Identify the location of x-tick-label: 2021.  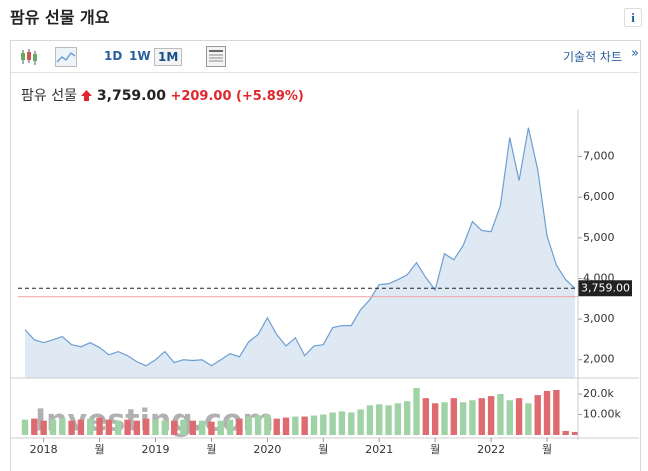
(379, 449).